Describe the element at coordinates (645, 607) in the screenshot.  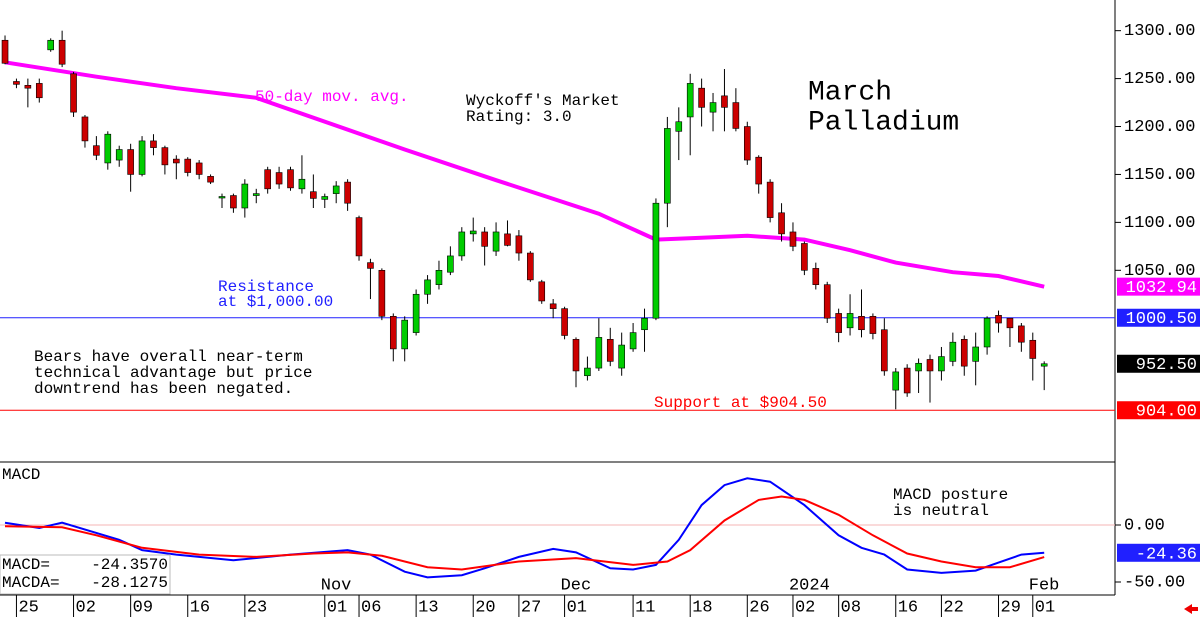
I see `x-tick-label: 11` at that location.